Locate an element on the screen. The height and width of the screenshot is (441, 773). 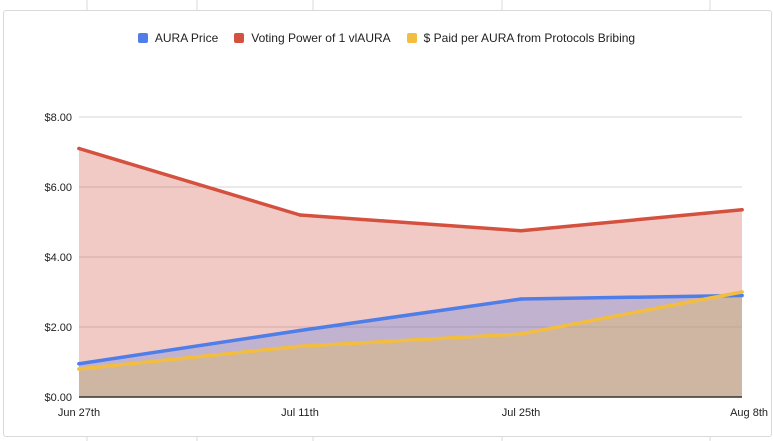
y-tick-label-1: $2.00 is located at coordinates (58, 328).